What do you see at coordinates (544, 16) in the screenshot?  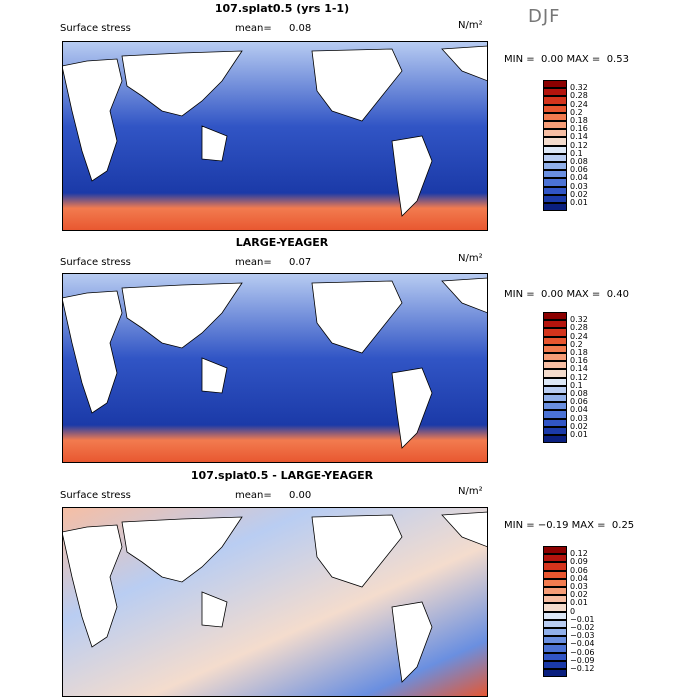 I see `season-label: DJF` at bounding box center [544, 16].